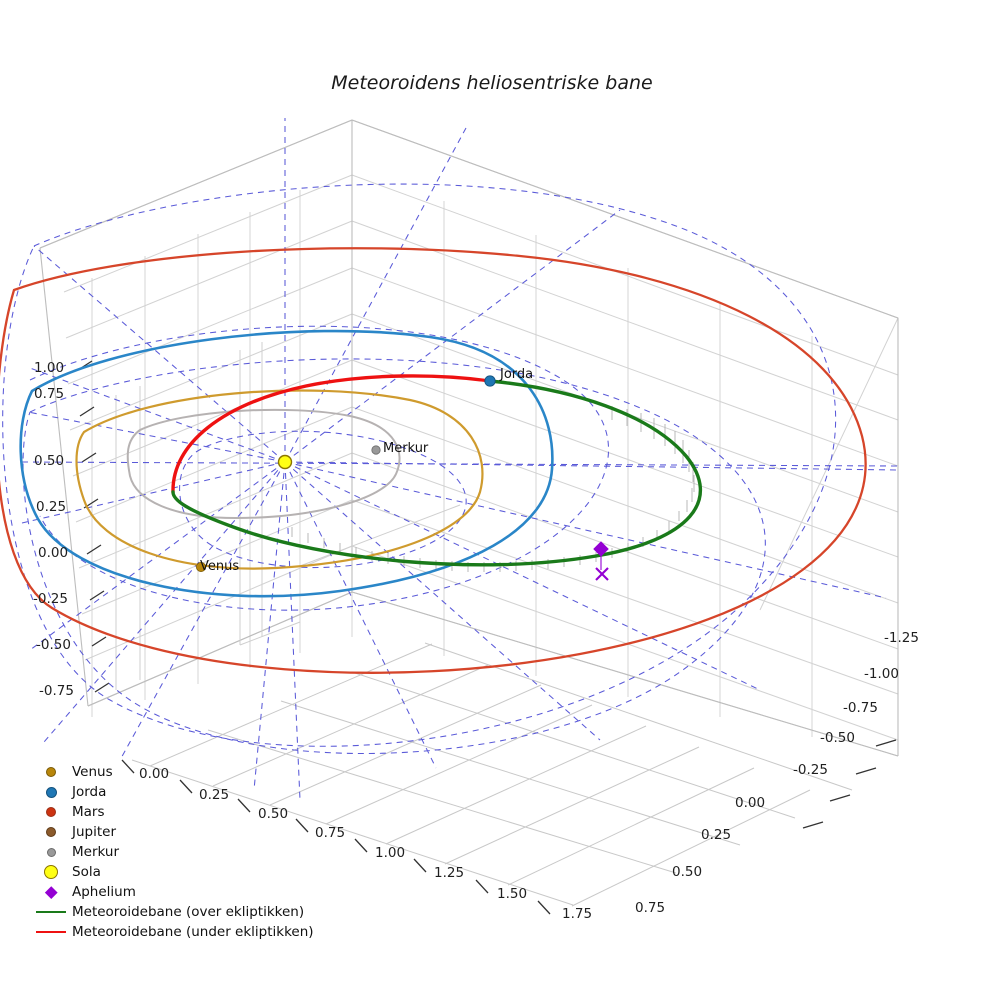 This screenshot has height=984, width=984. What do you see at coordinates (86, 872) in the screenshot?
I see `legend-label-sola: Sola` at bounding box center [86, 872].